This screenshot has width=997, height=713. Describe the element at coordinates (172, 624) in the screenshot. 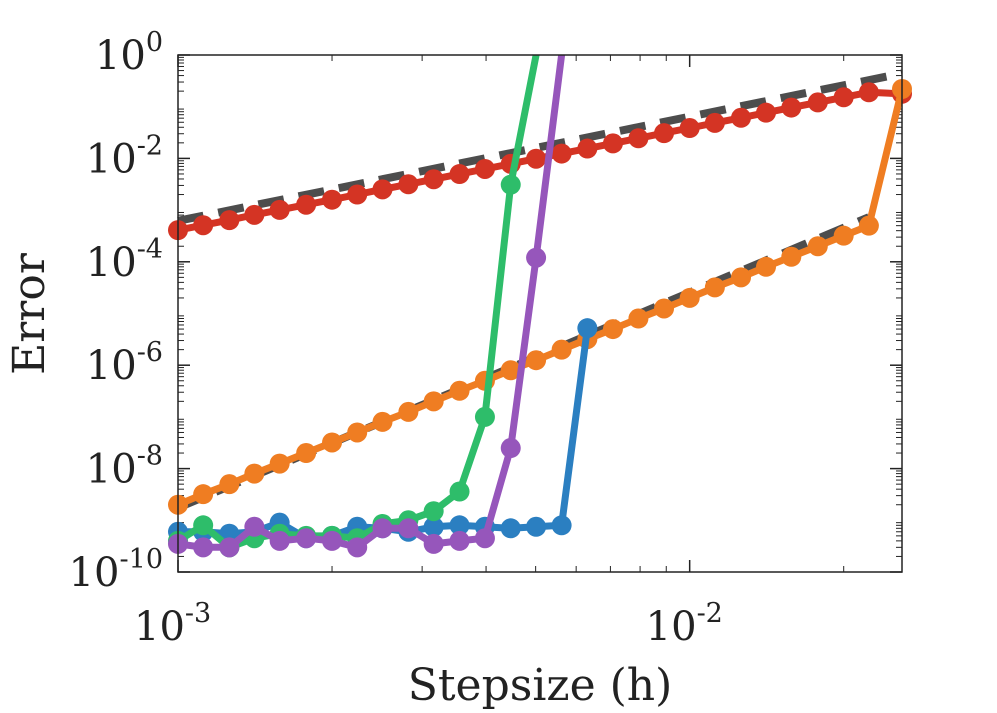

I see `x-tick-label: 10⁻³` at that location.